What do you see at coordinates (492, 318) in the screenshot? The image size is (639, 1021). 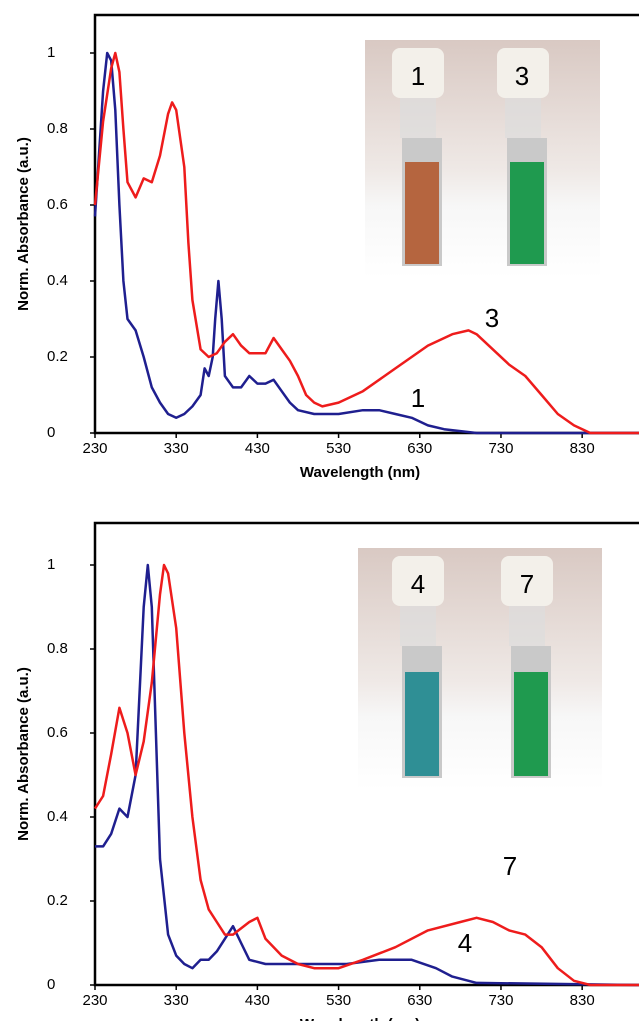 I see `curve-label: 3` at bounding box center [492, 318].